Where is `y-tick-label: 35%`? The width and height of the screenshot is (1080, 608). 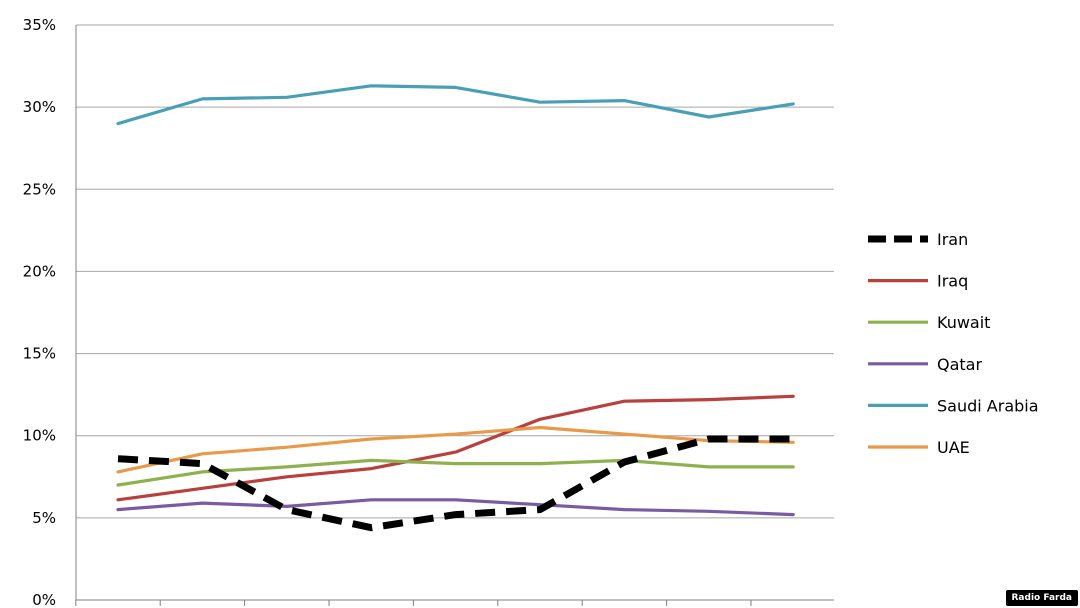
y-tick-label: 35% is located at coordinates (39, 25).